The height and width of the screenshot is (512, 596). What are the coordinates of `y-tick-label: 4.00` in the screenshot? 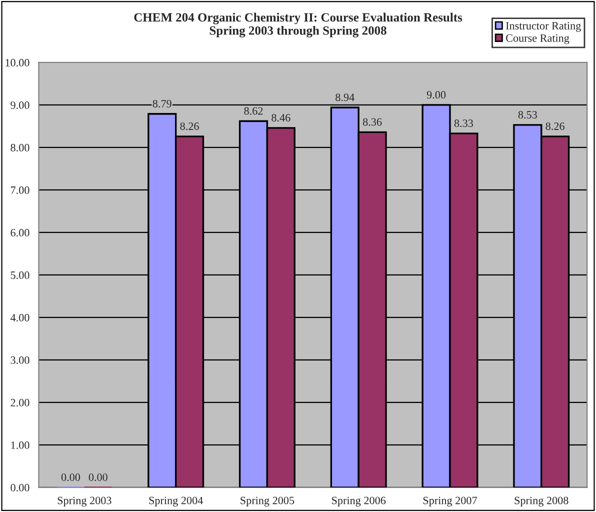 It's located at (20, 318).